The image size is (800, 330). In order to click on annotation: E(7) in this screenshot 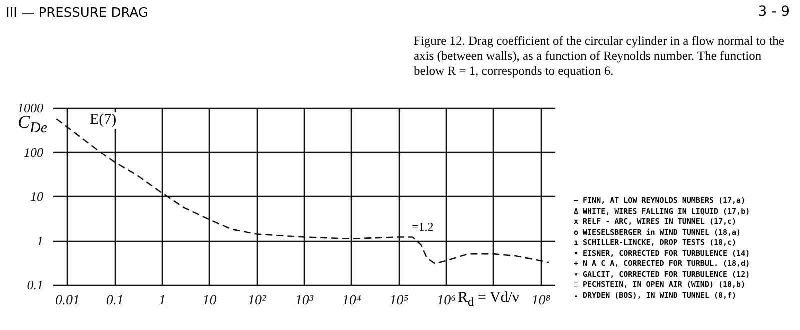, I will do `click(103, 120)`.